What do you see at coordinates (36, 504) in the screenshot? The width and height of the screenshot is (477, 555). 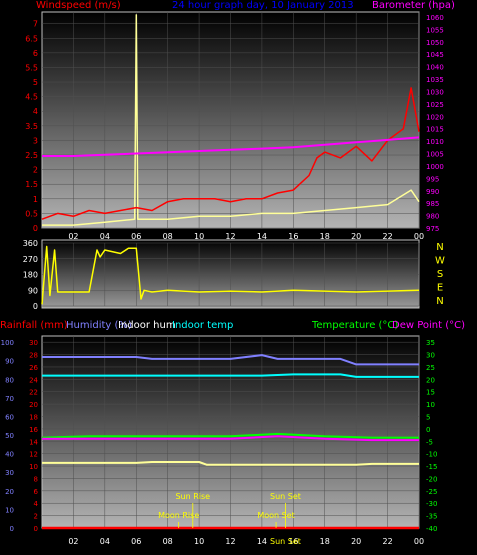 I see `rainfall-tick-label: 4` at bounding box center [36, 504].